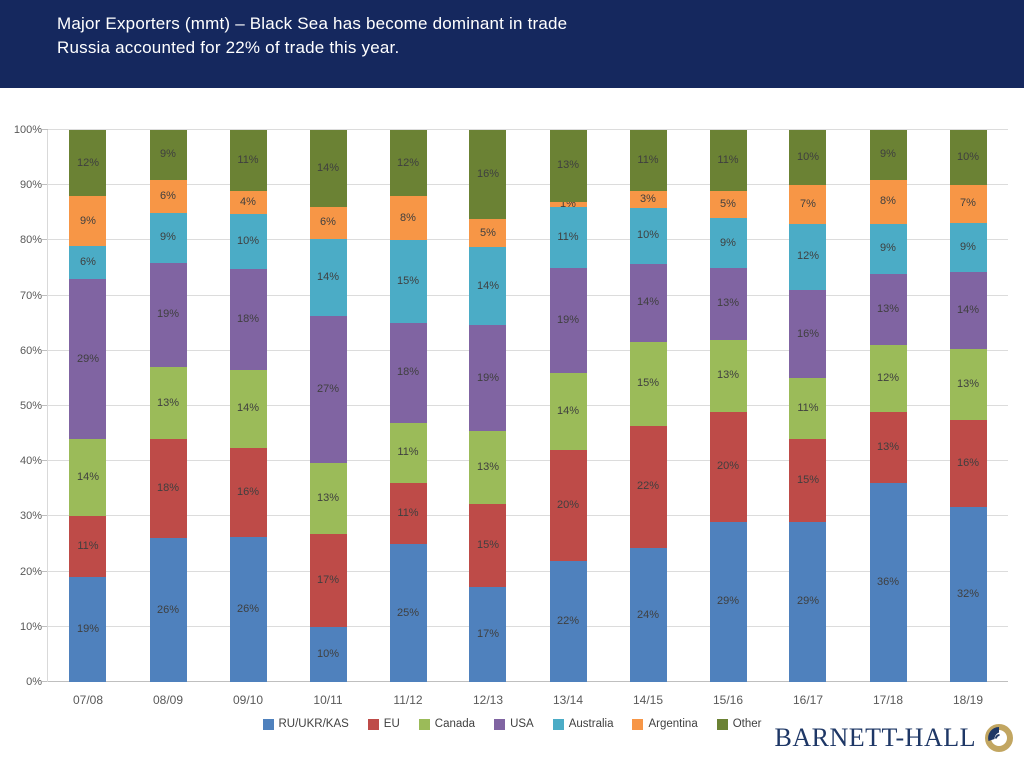 This screenshot has height=763, width=1024. Describe the element at coordinates (328, 700) in the screenshot. I see `x-axis-label: 10/11` at that location.